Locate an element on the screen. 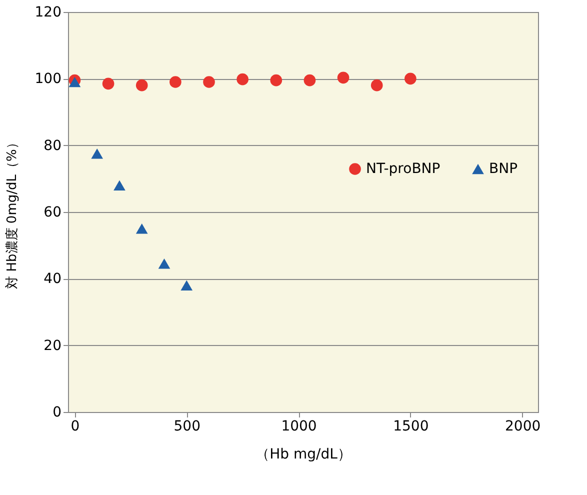  y-tick-label: 40 is located at coordinates (53, 279).